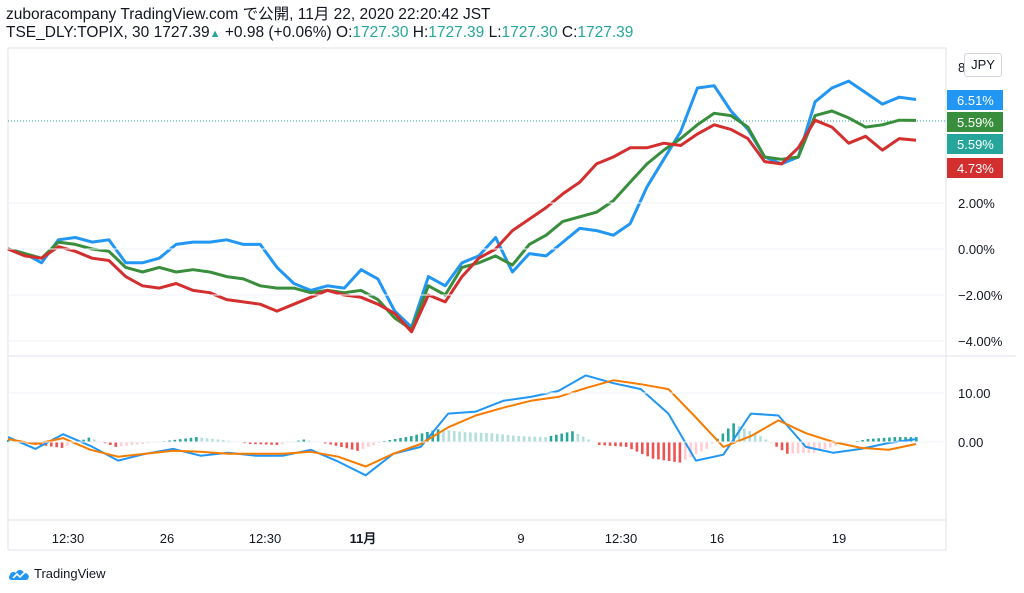 The image size is (1024, 593). Describe the element at coordinates (167, 538) in the screenshot. I see `x-tick-label: 26` at that location.